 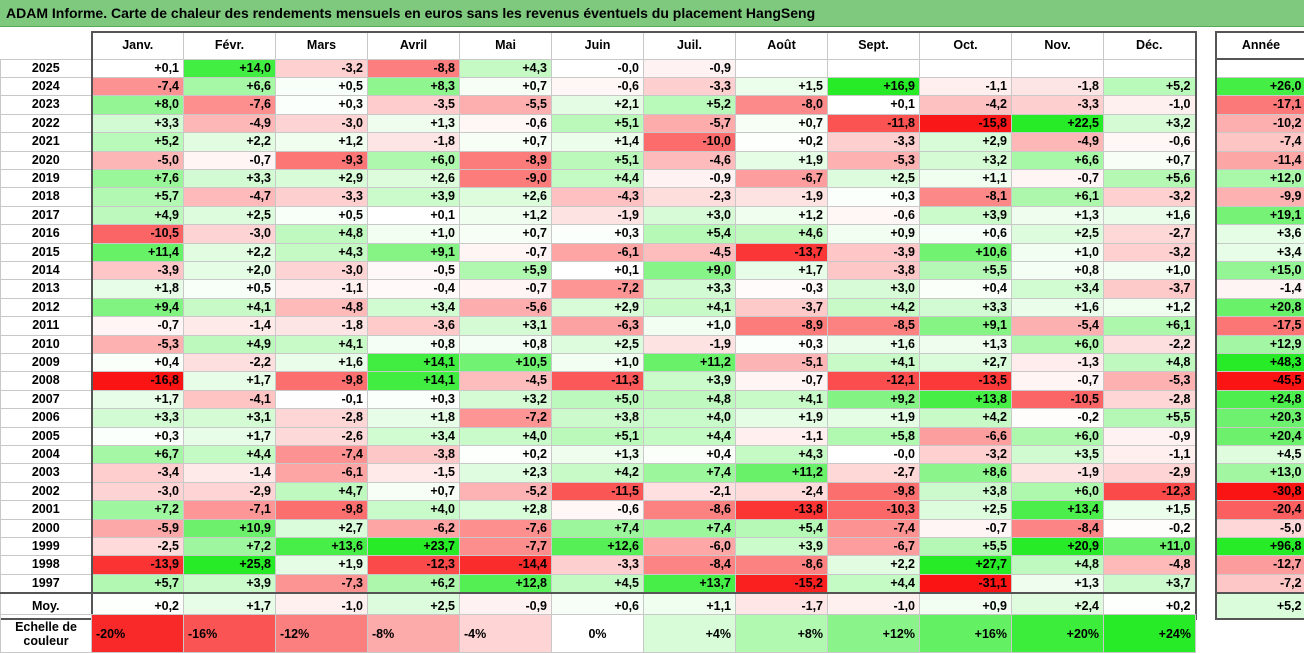 I want to click on heat-cell: -12,1, so click(x=874, y=381).